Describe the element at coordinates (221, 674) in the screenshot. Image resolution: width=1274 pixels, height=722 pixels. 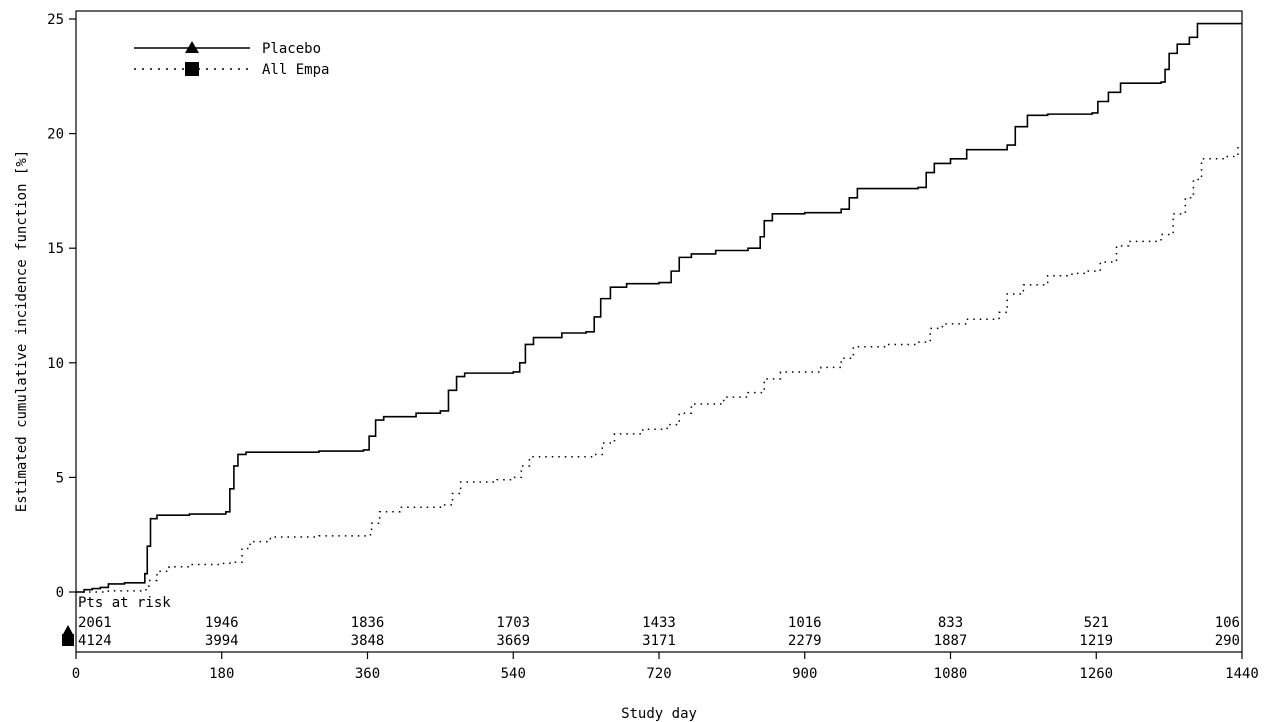
I see `x-tick-label: 180` at that location.